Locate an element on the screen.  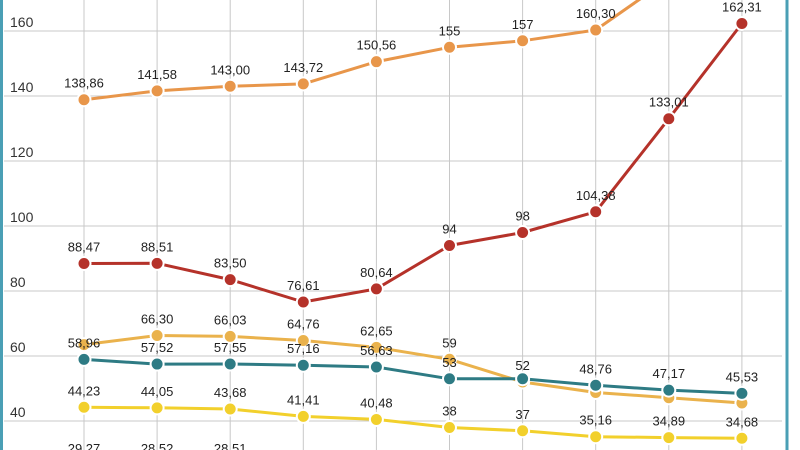
data-label: 59 is located at coordinates (449, 342).